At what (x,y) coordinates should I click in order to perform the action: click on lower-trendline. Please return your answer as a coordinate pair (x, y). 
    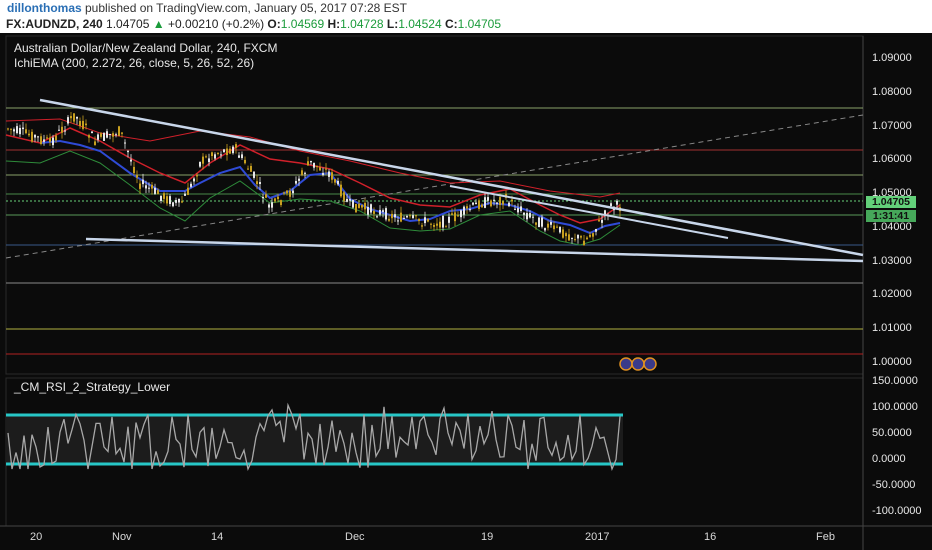
    Looking at the image, I should click on (474, 250).